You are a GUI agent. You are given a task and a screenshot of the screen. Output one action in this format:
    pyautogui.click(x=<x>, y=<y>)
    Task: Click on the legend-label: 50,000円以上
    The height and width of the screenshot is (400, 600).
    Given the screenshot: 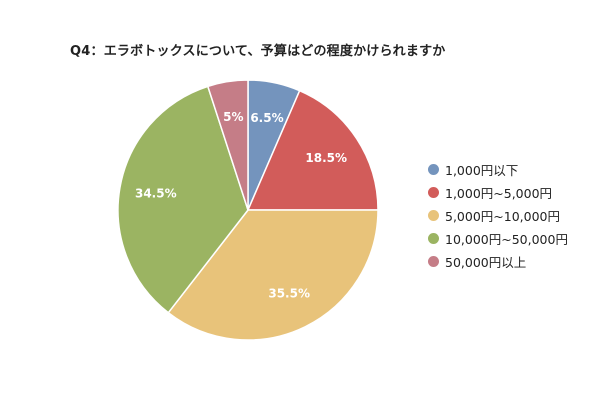 What is the action you would take?
    pyautogui.click(x=486, y=262)
    